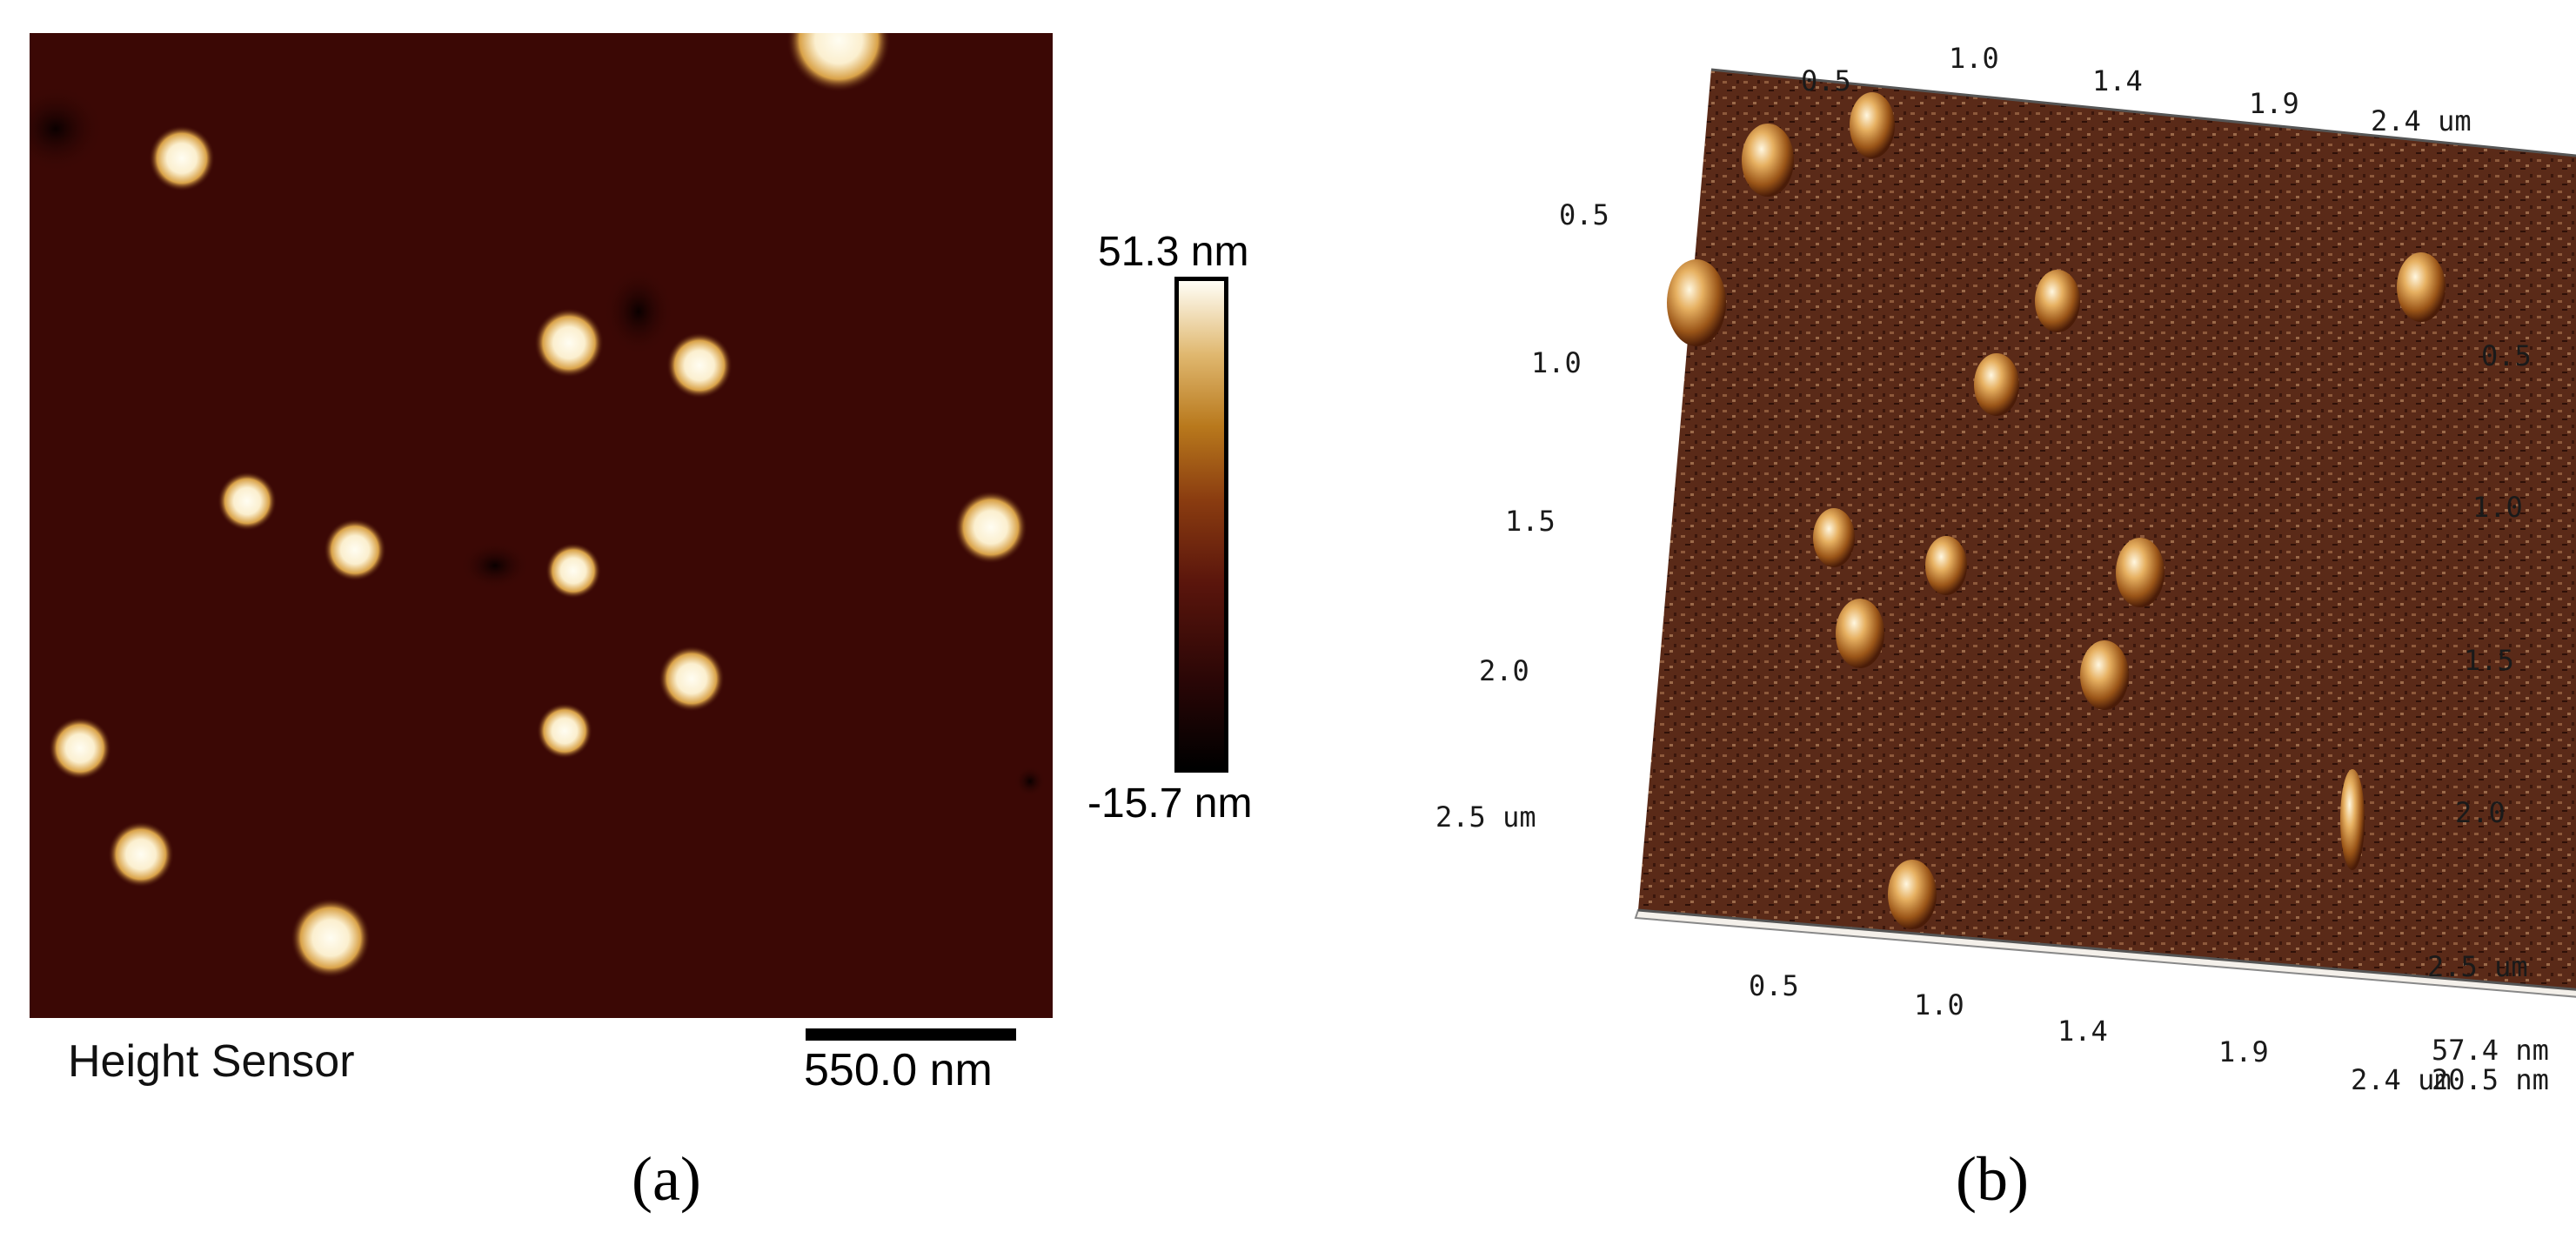 This screenshot has width=2576, height=1239. What do you see at coordinates (2082, 1031) in the screenshot?
I see `bottom-tick-label: 1.4` at bounding box center [2082, 1031].